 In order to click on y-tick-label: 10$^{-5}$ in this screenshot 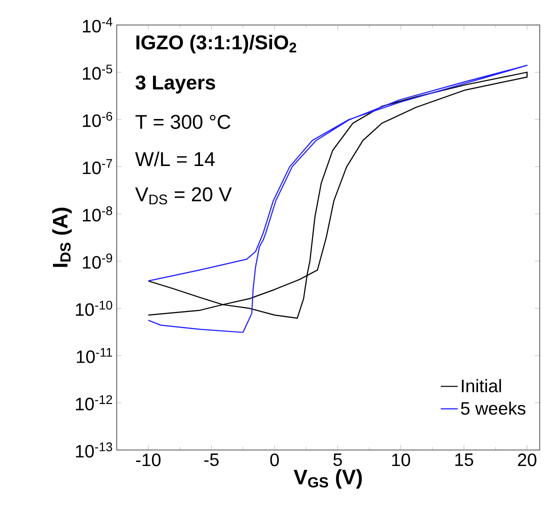, I will do `click(97, 72)`.